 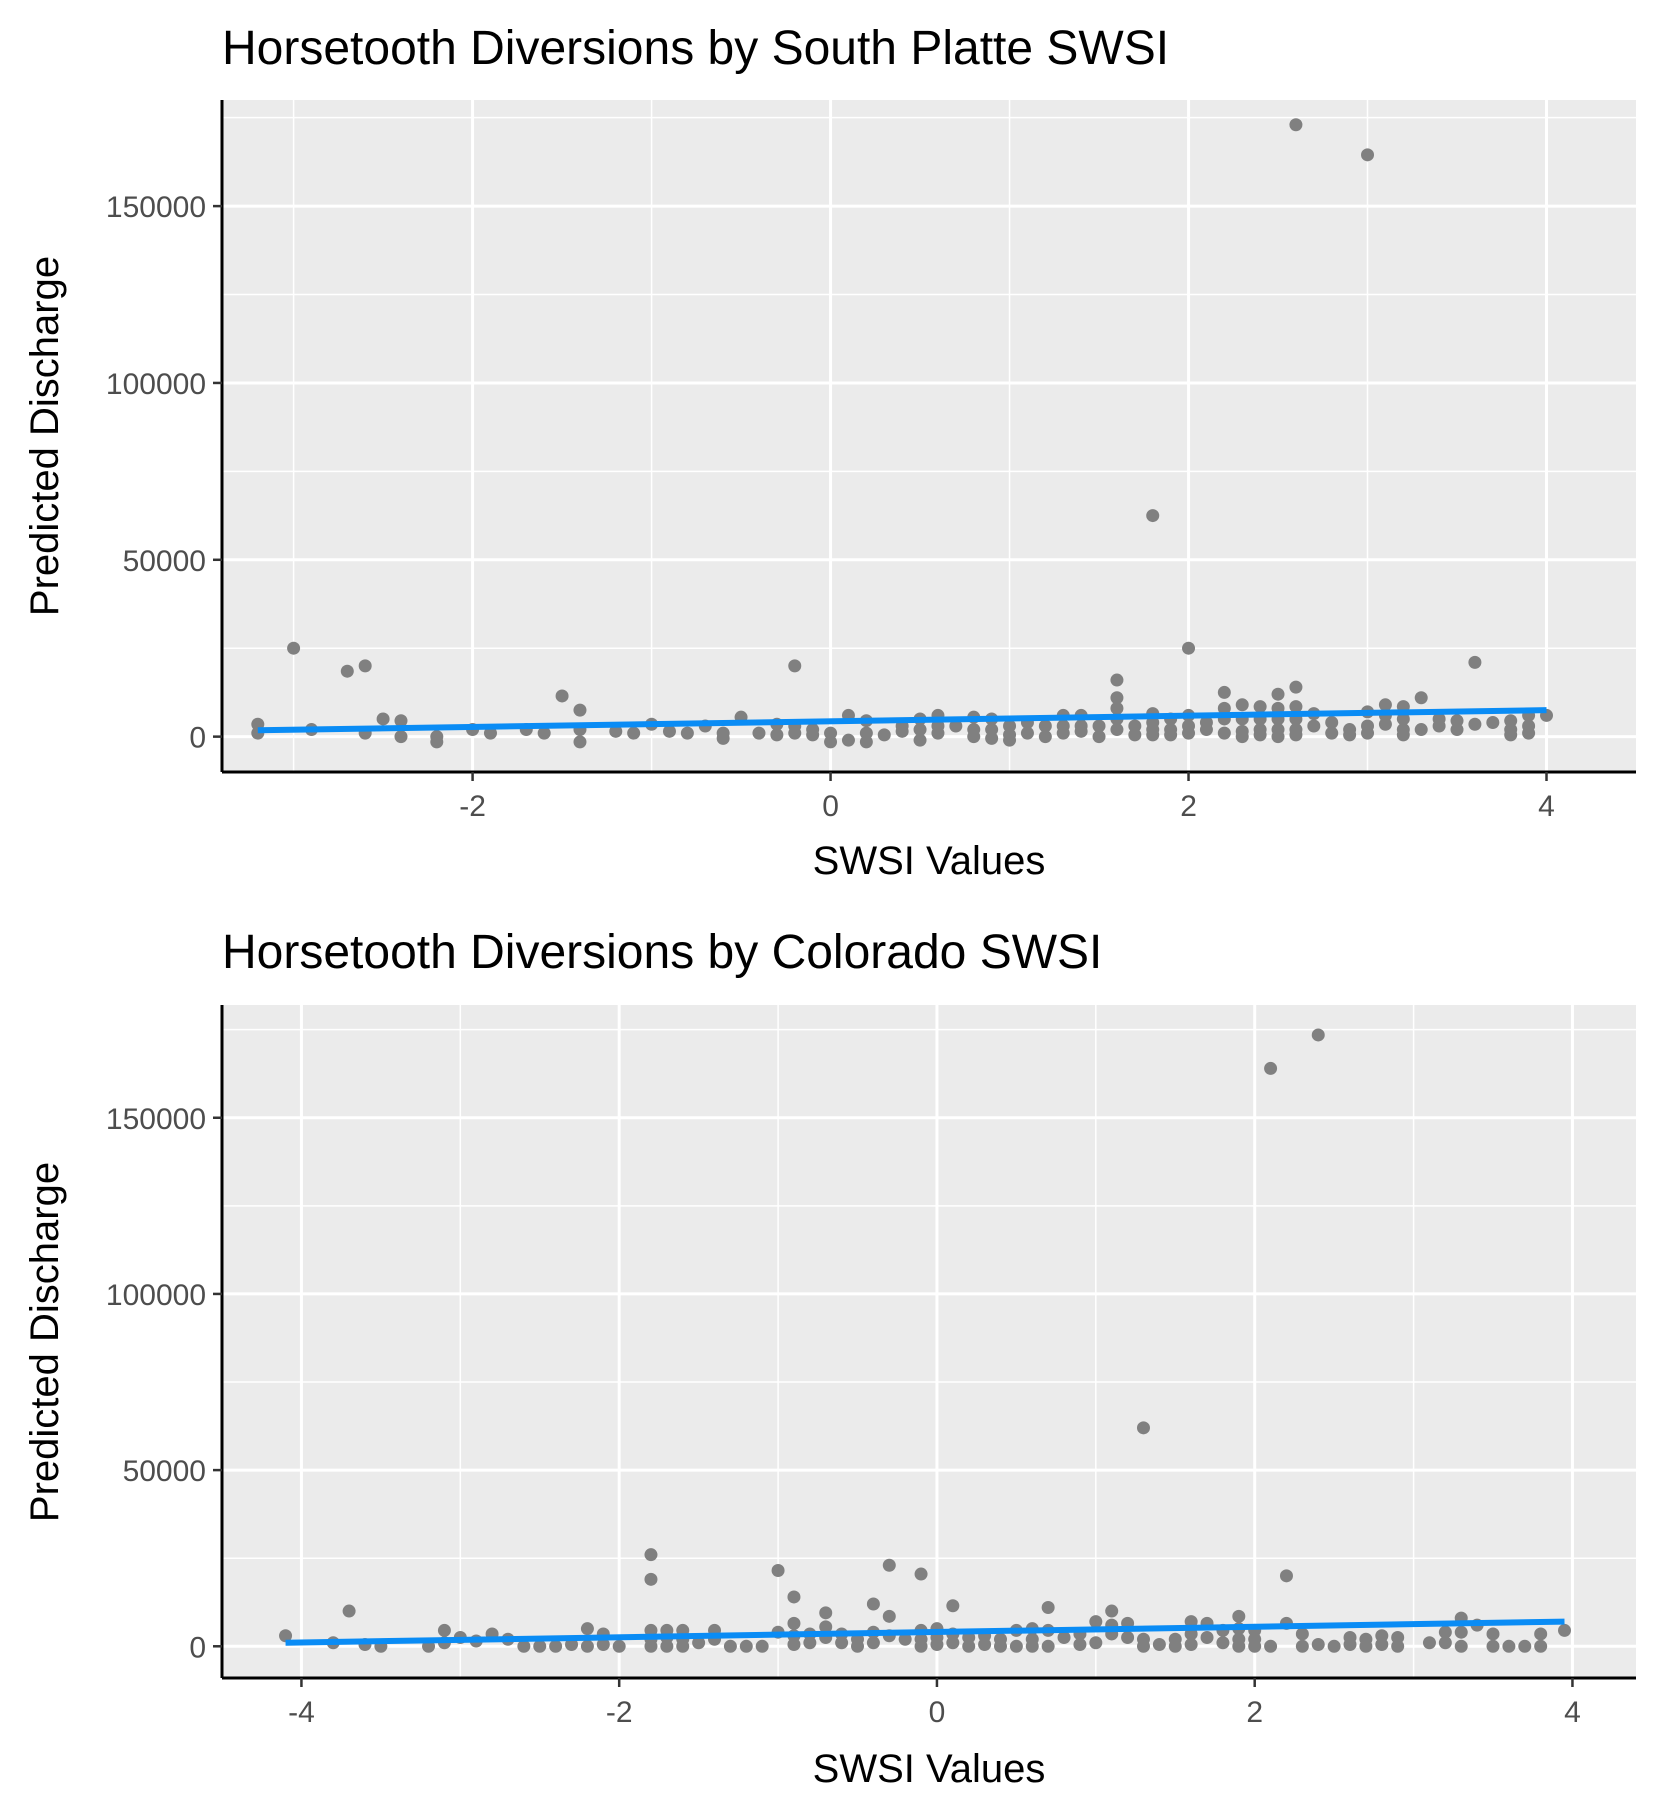 What do you see at coordinates (45, 436) in the screenshot?
I see `chart-1-y-axis-title: Predicted Discharge` at bounding box center [45, 436].